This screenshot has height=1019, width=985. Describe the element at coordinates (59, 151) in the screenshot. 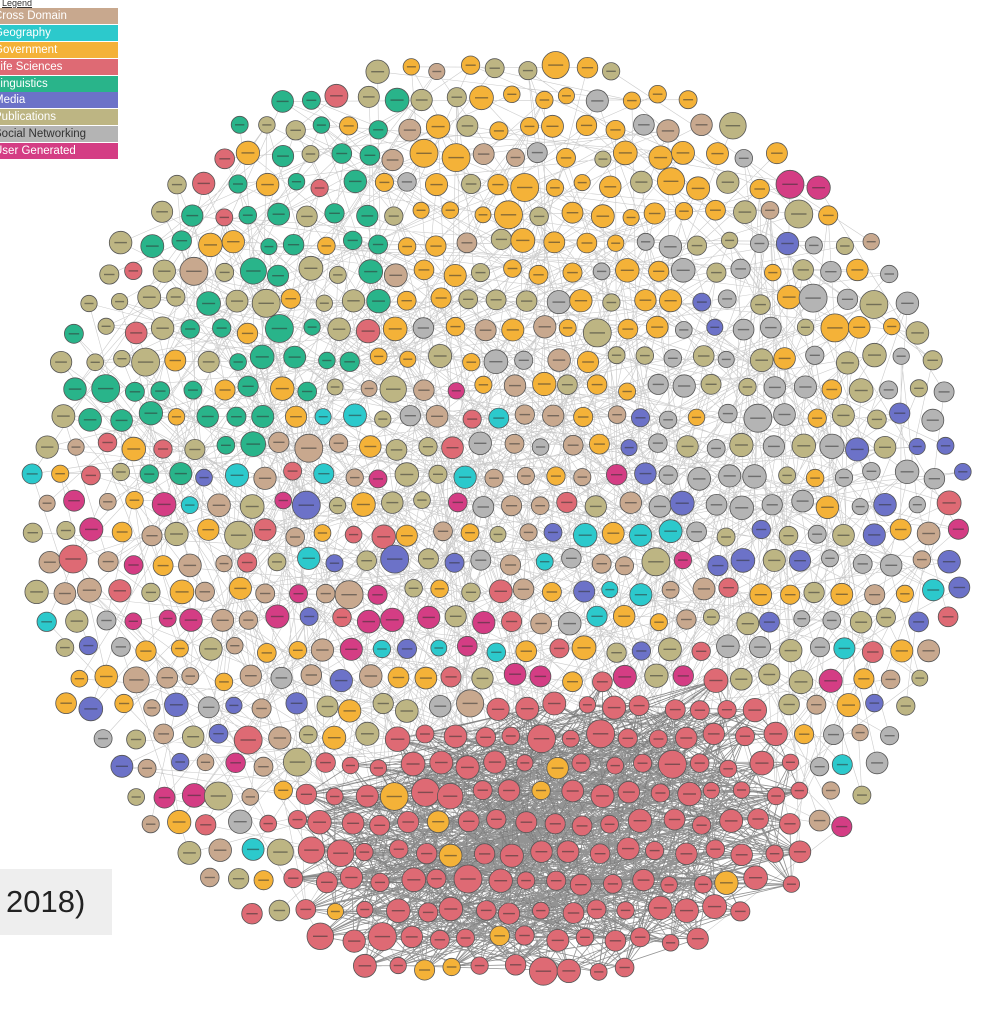

I see `legend-item-user-generated: User Generated` at that location.